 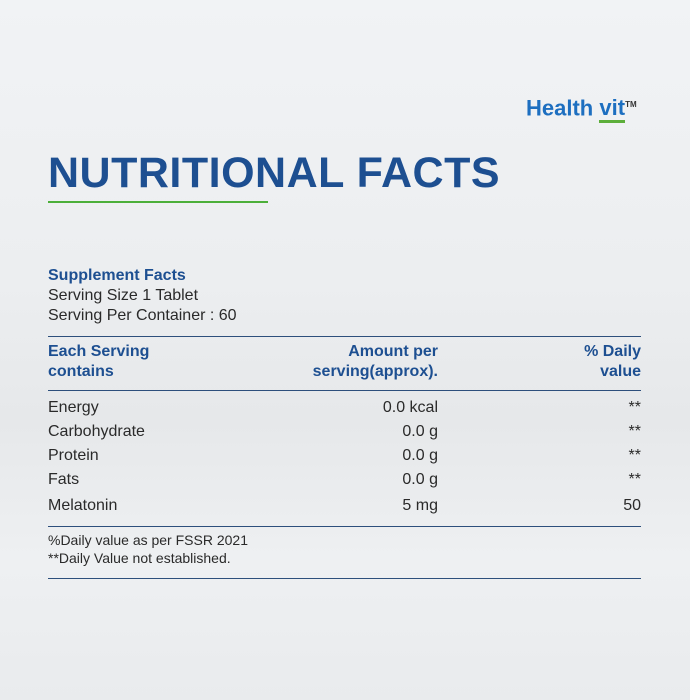 I want to click on header-line: Each Serving, so click(x=99, y=351).